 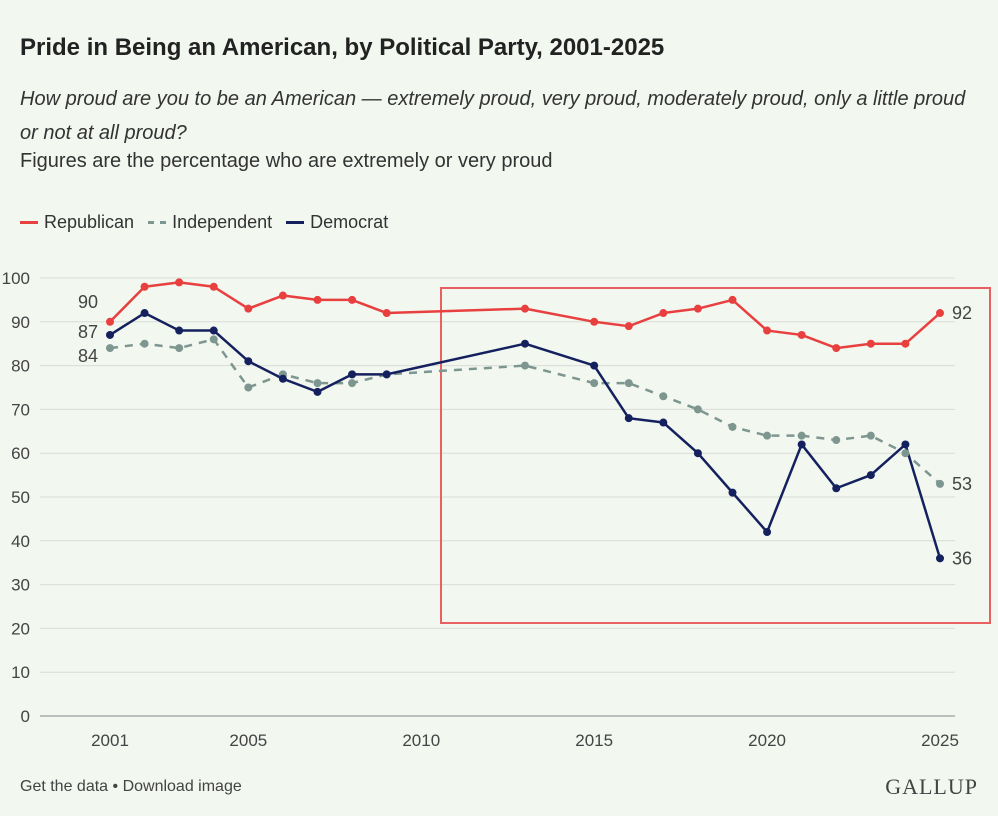 What do you see at coordinates (20, 628) in the screenshot?
I see `y-tick-label: 20` at bounding box center [20, 628].